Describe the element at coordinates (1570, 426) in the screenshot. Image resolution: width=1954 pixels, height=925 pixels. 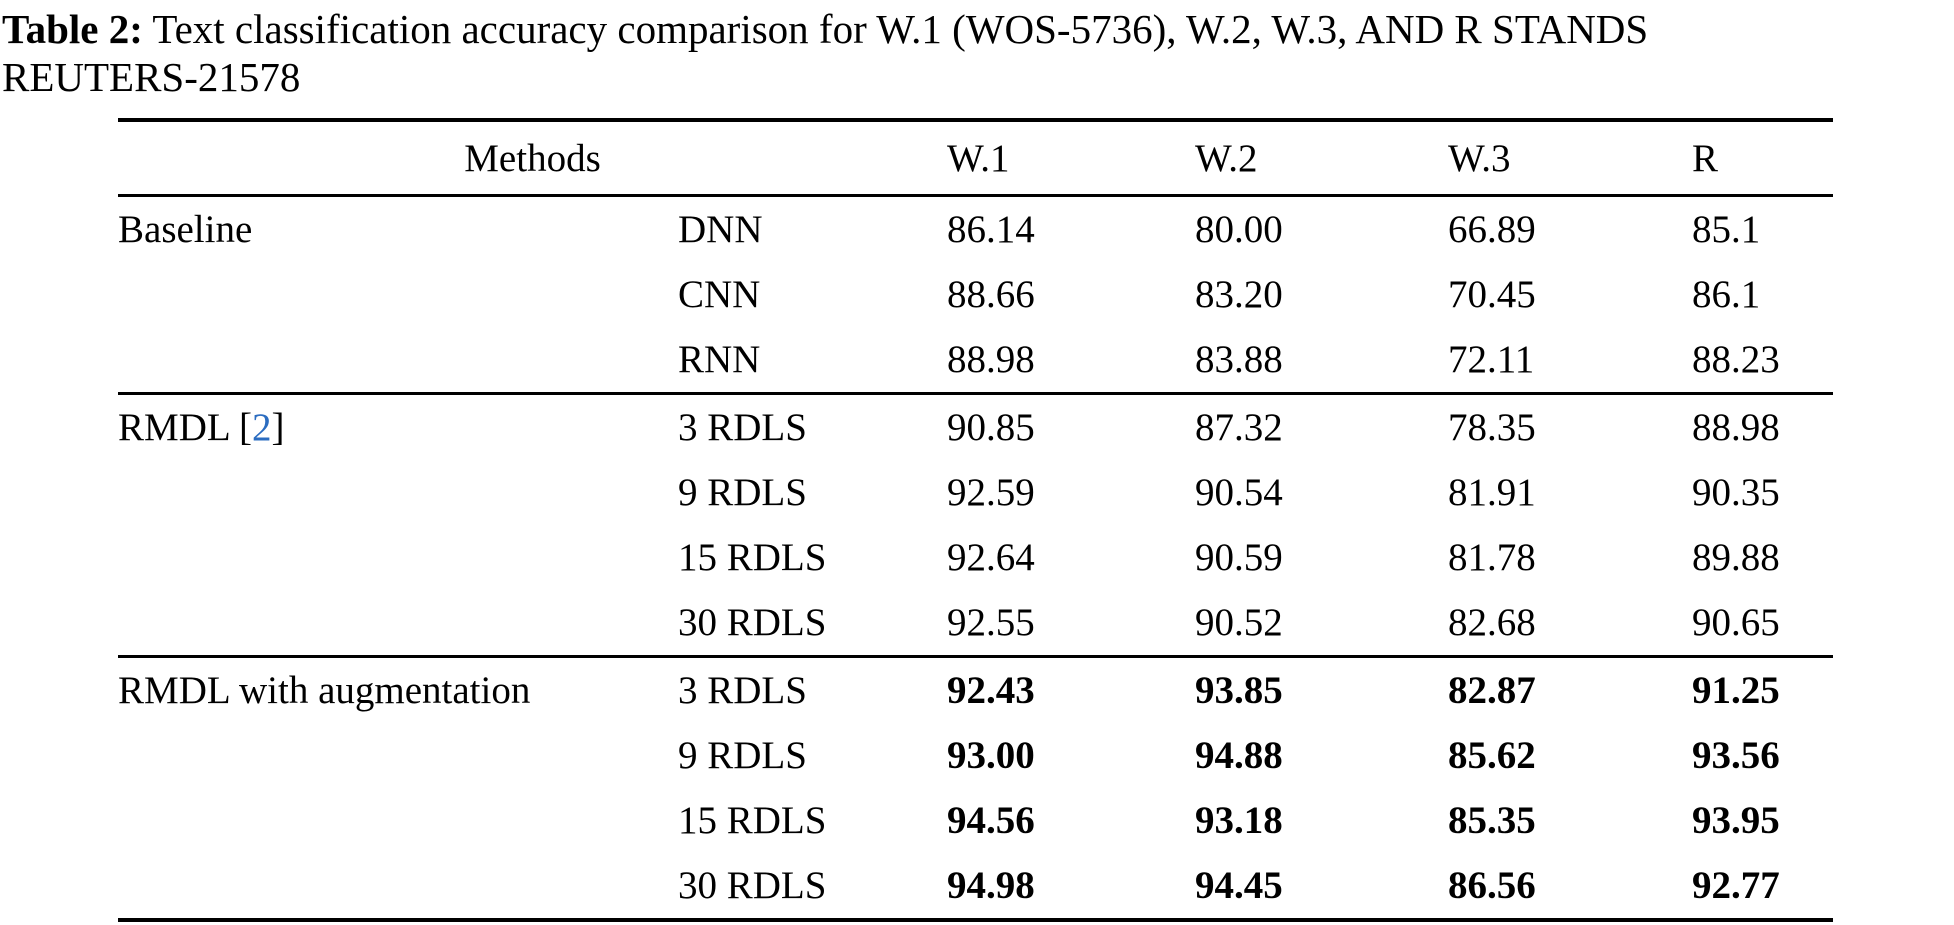
I see `value-w3: 78.35` at that location.